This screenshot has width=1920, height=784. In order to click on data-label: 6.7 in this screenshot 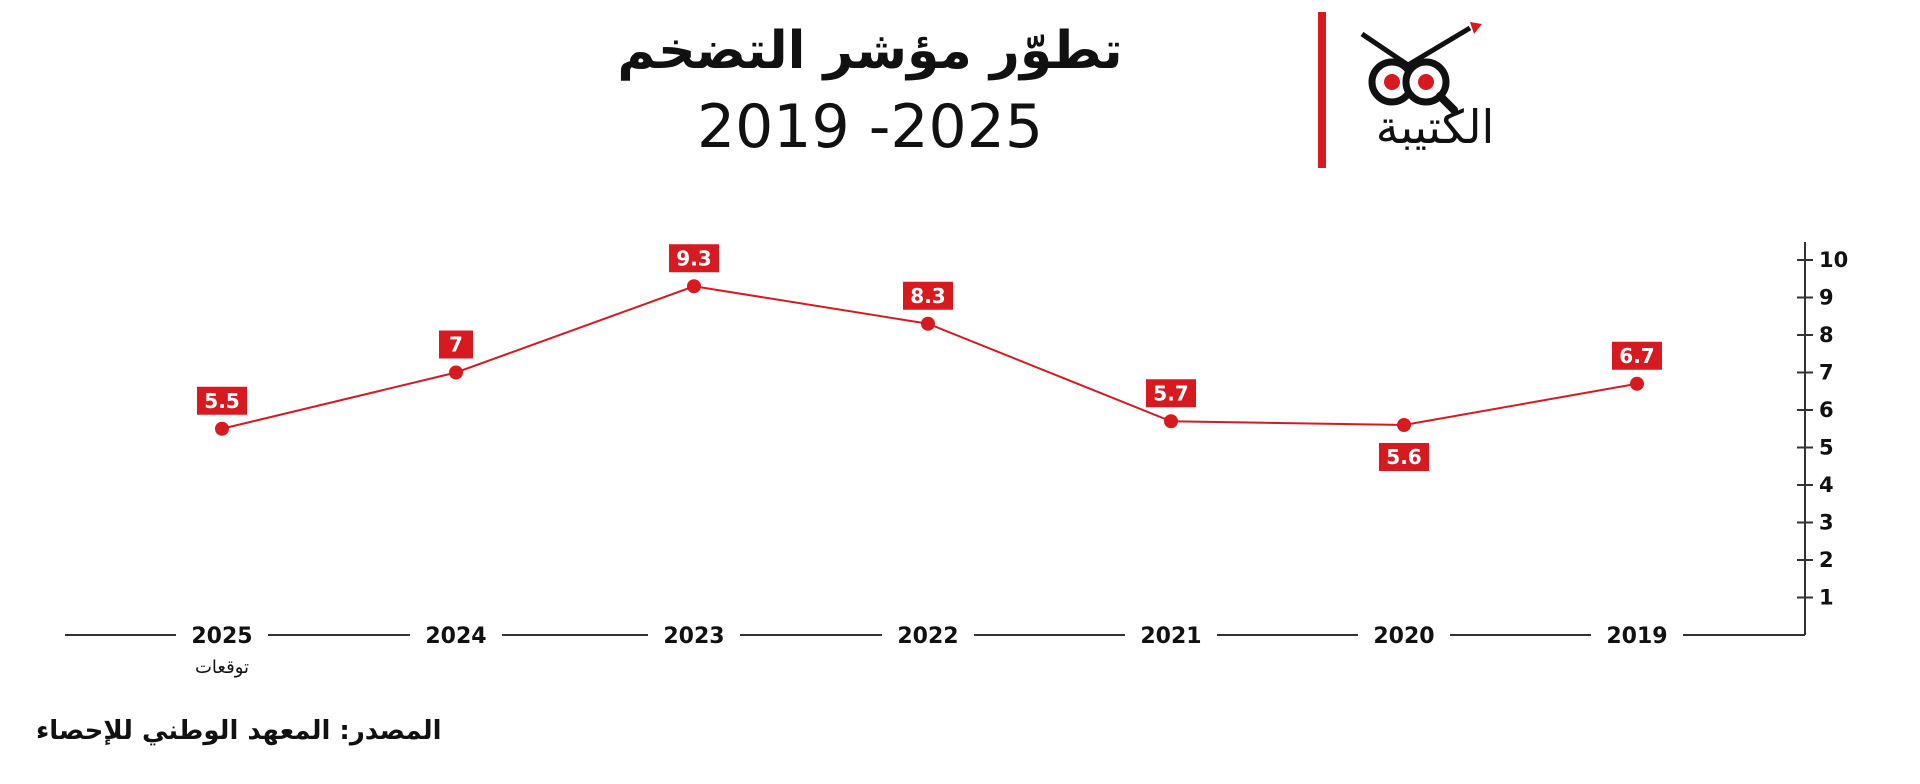, I will do `click(1636, 356)`.